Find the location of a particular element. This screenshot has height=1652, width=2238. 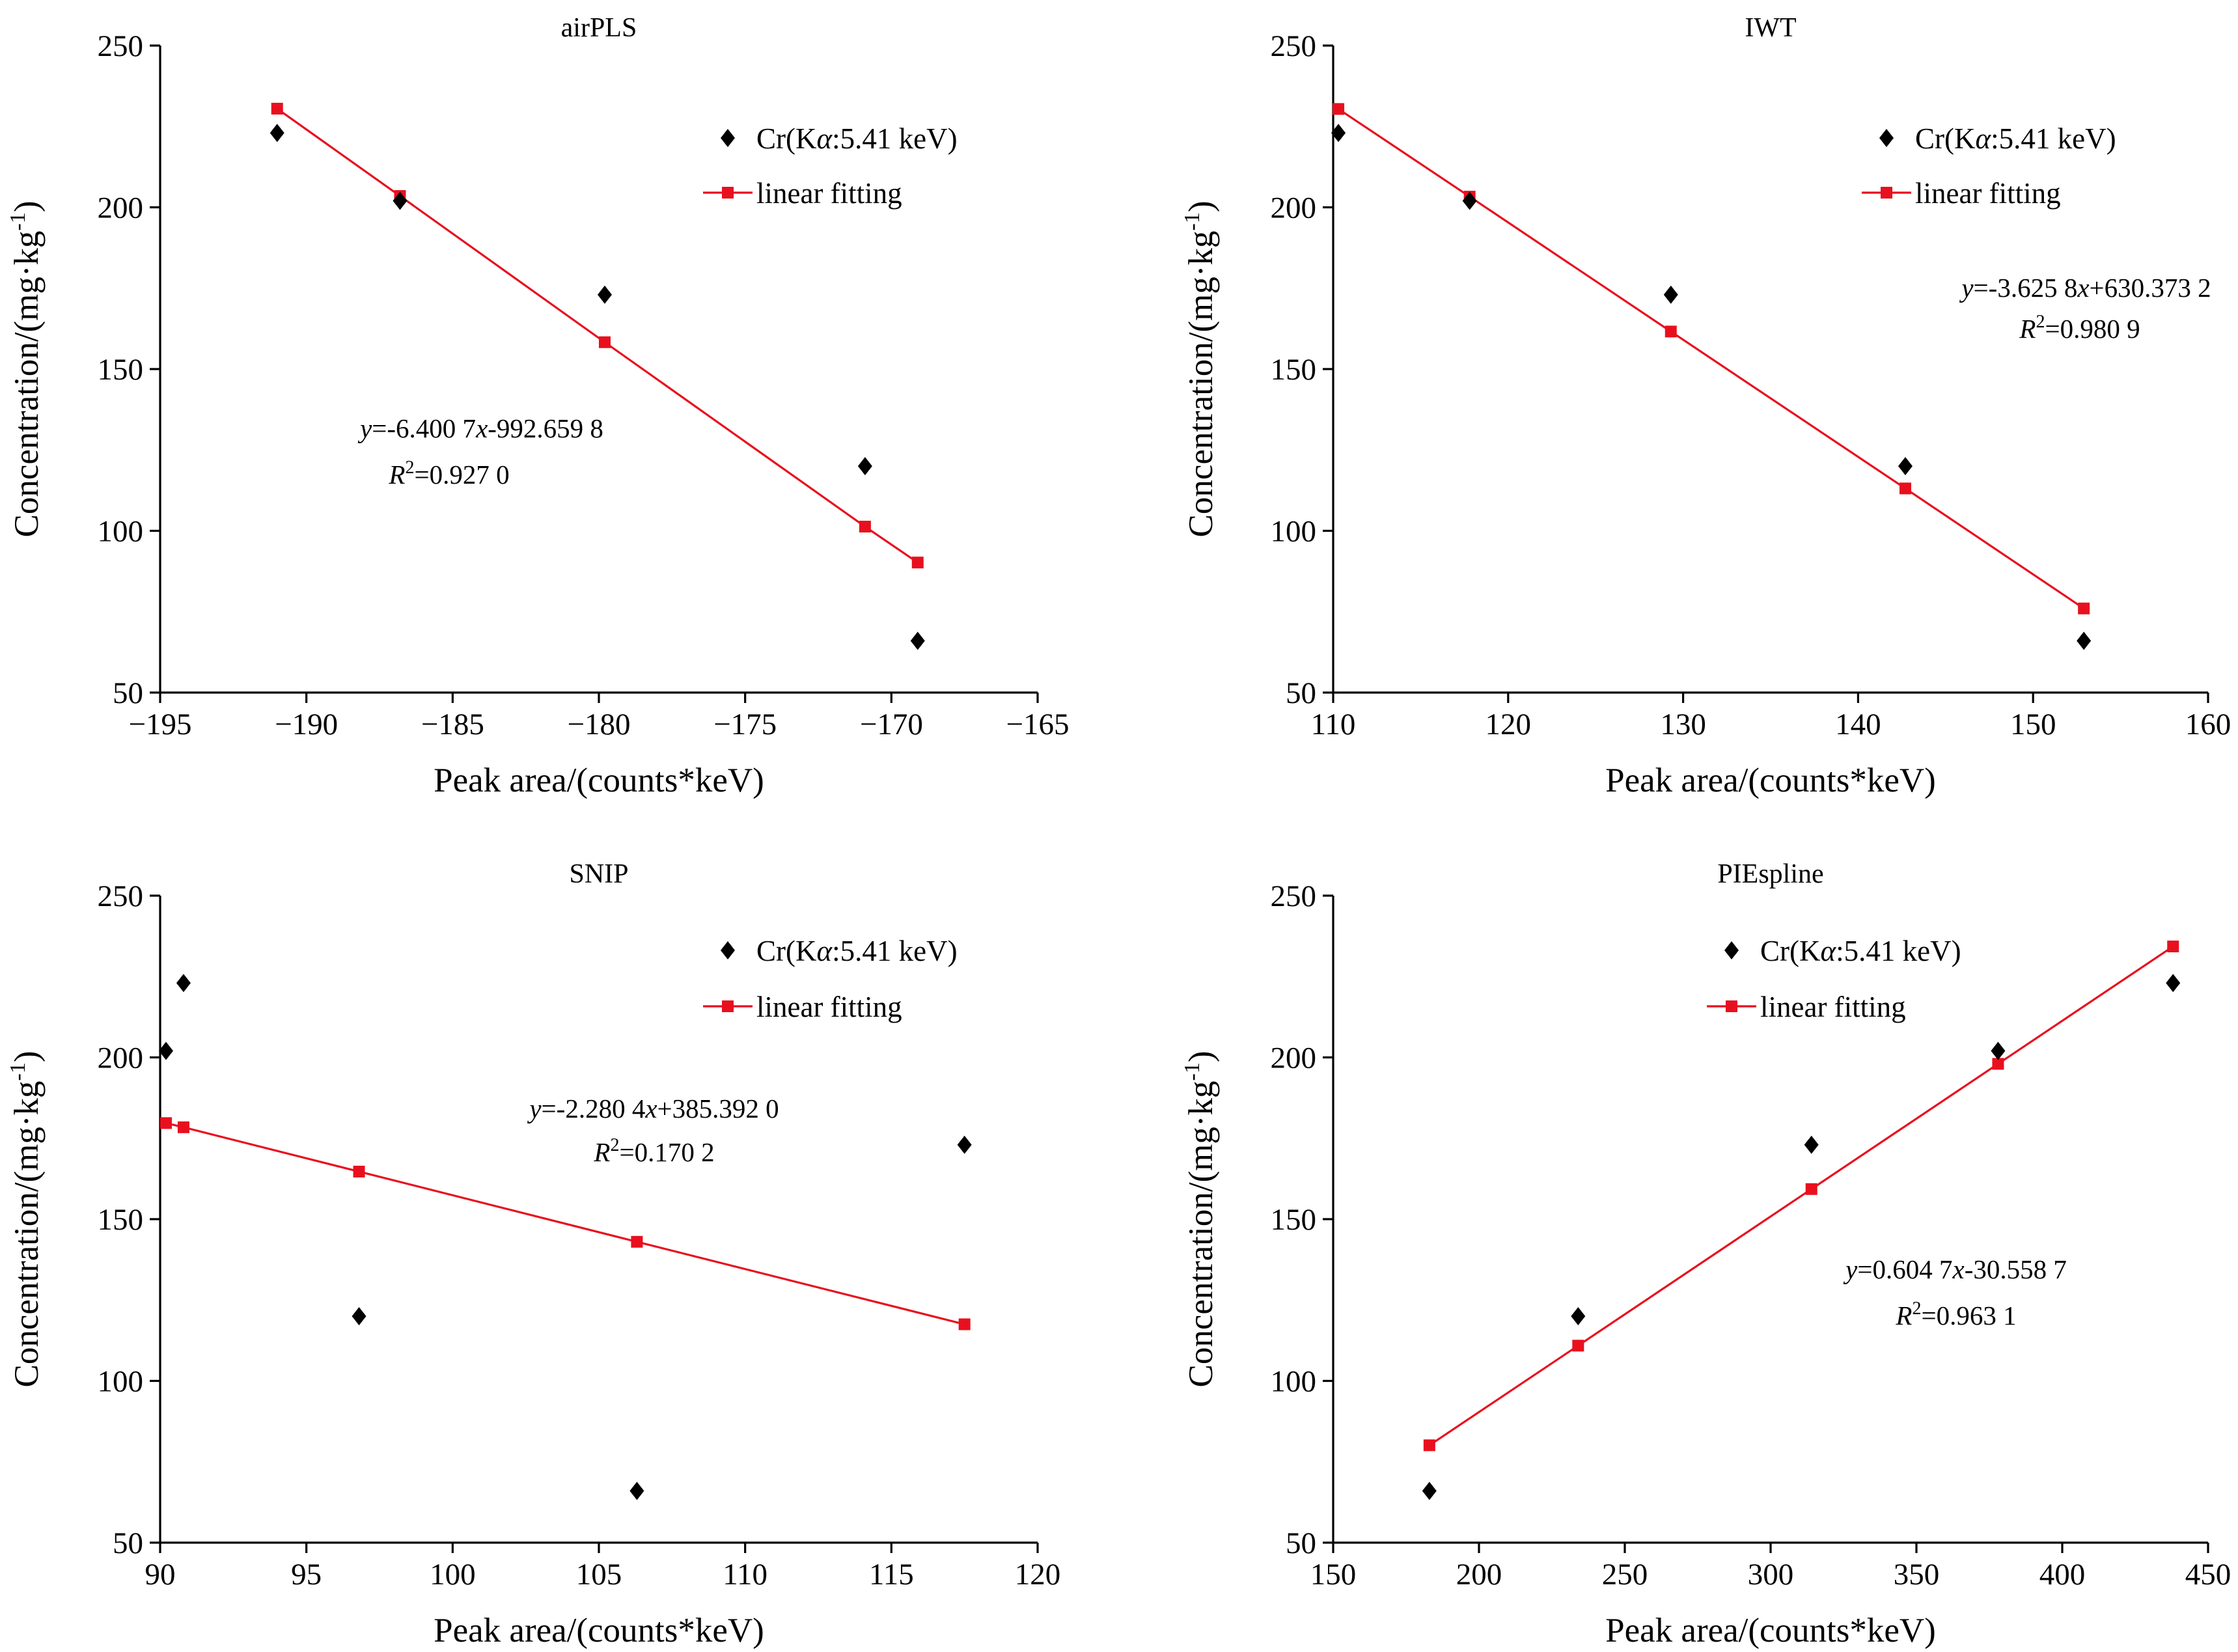

x-tick-label: 115 is located at coordinates (891, 1575).